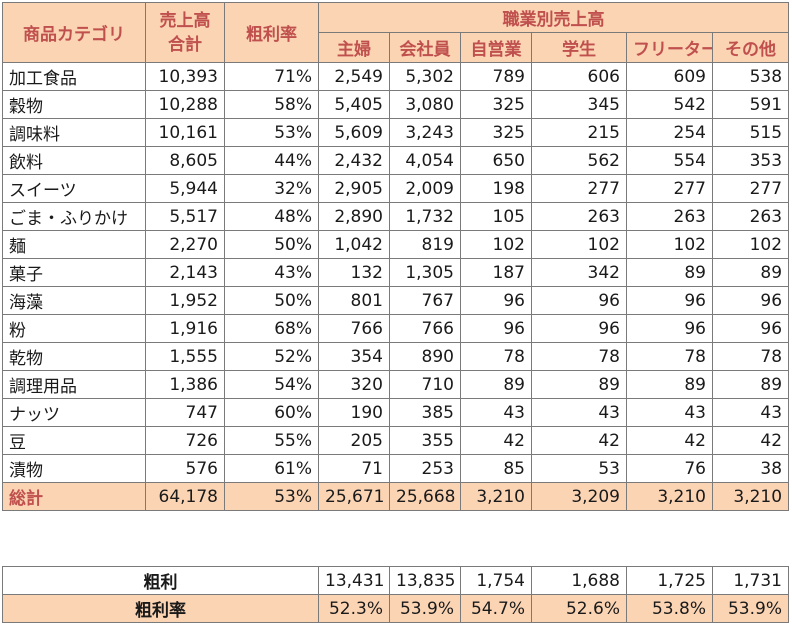  What do you see at coordinates (354, 468) in the screenshot?
I see `occupation-sales-cell: 71` at bounding box center [354, 468].